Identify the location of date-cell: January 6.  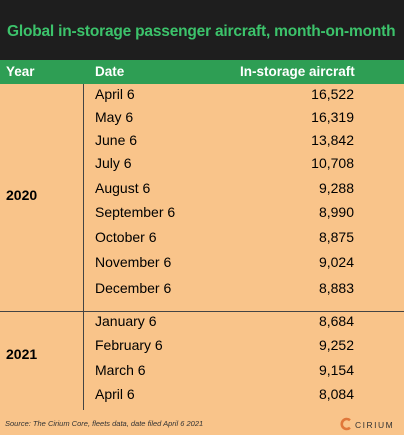
(126, 321).